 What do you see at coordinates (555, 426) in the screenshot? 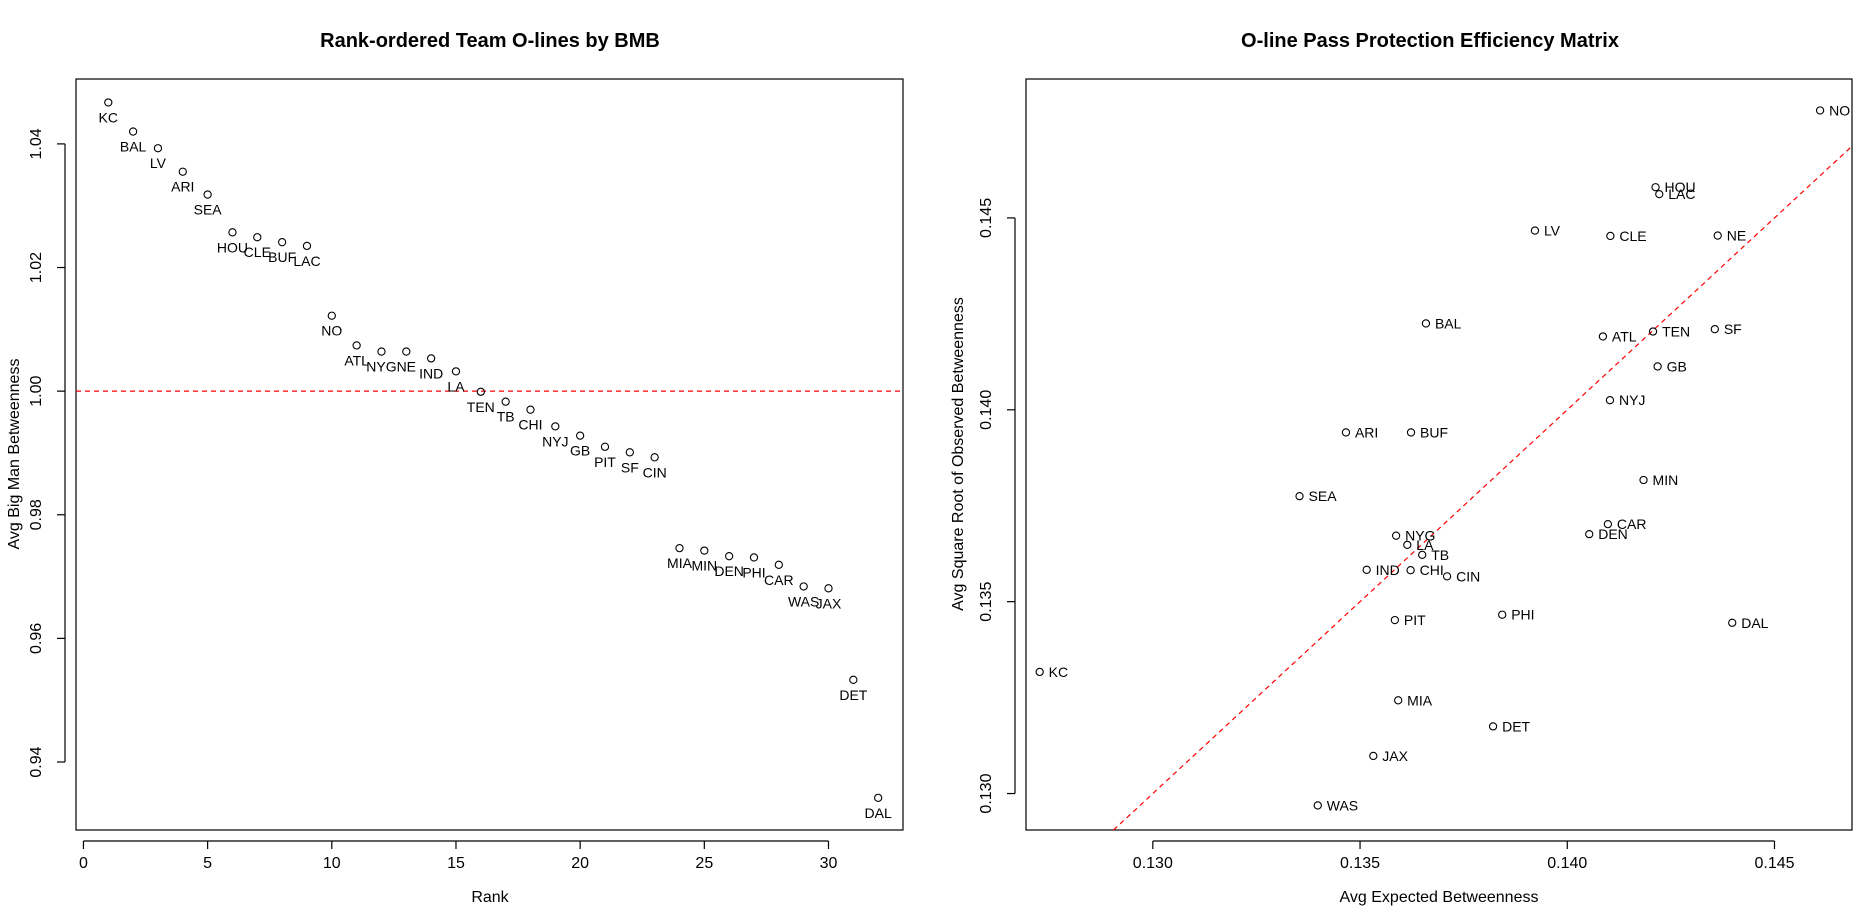
I see `rank-chart-point-nyj` at bounding box center [555, 426].